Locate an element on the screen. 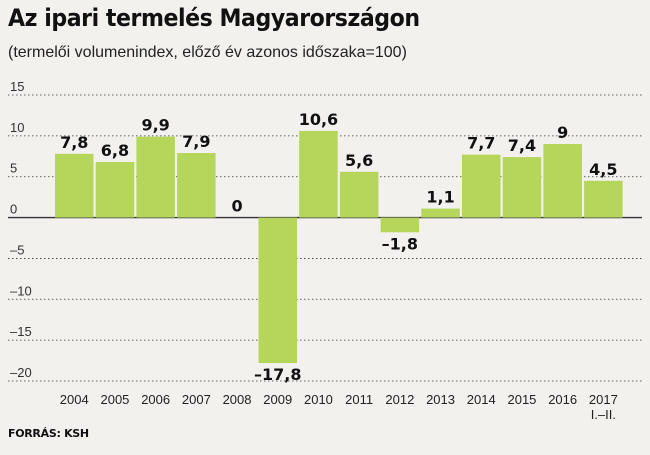 This screenshot has height=455, width=650. data-label: 9 is located at coordinates (562, 132).